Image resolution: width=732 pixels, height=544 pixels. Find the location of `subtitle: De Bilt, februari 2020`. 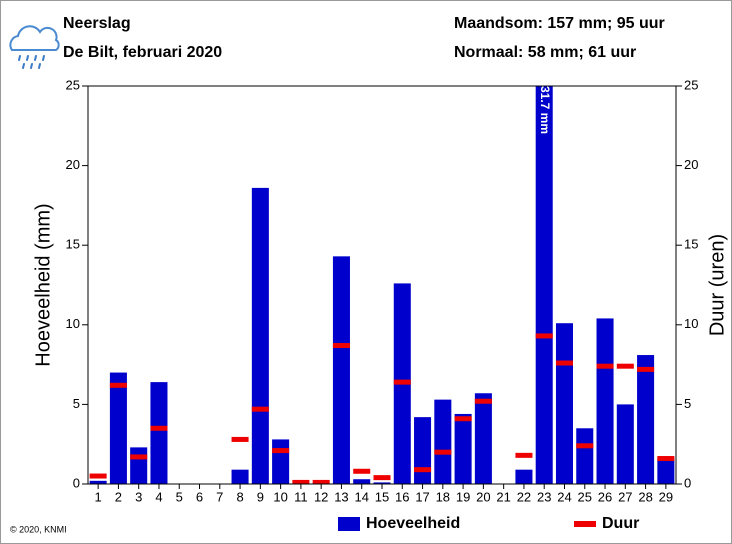

subtitle: De Bilt, februari 2020 is located at coordinates (142, 52).